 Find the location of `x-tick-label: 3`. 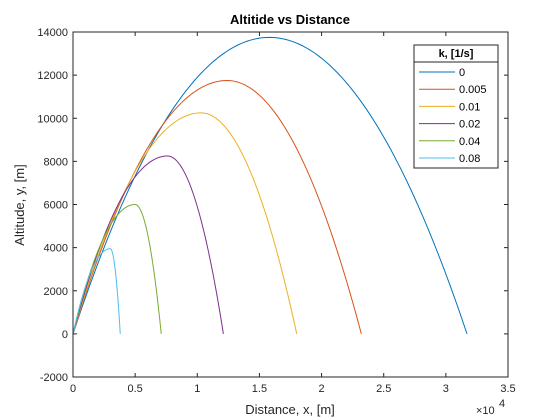

x-tick-label: 3 is located at coordinates (446, 389).